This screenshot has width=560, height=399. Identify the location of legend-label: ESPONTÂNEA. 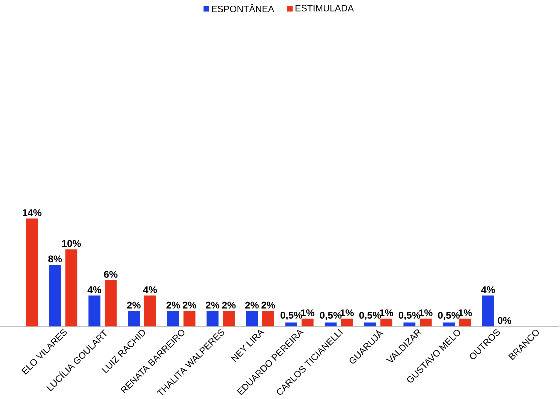
(243, 8).